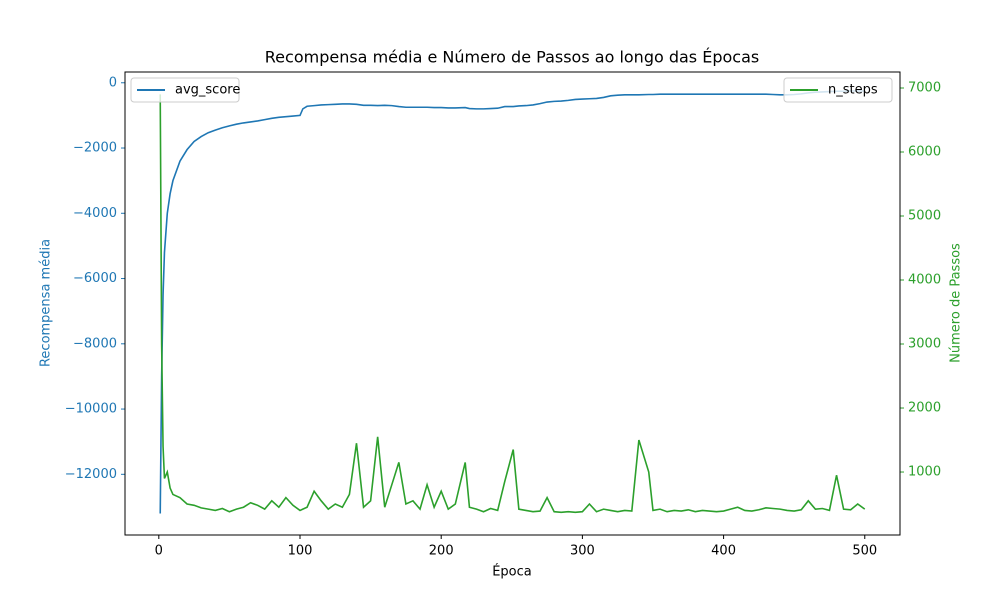 This screenshot has width=1000, height=604. What do you see at coordinates (723, 551) in the screenshot?
I see `x-tick-label: 400` at bounding box center [723, 551].